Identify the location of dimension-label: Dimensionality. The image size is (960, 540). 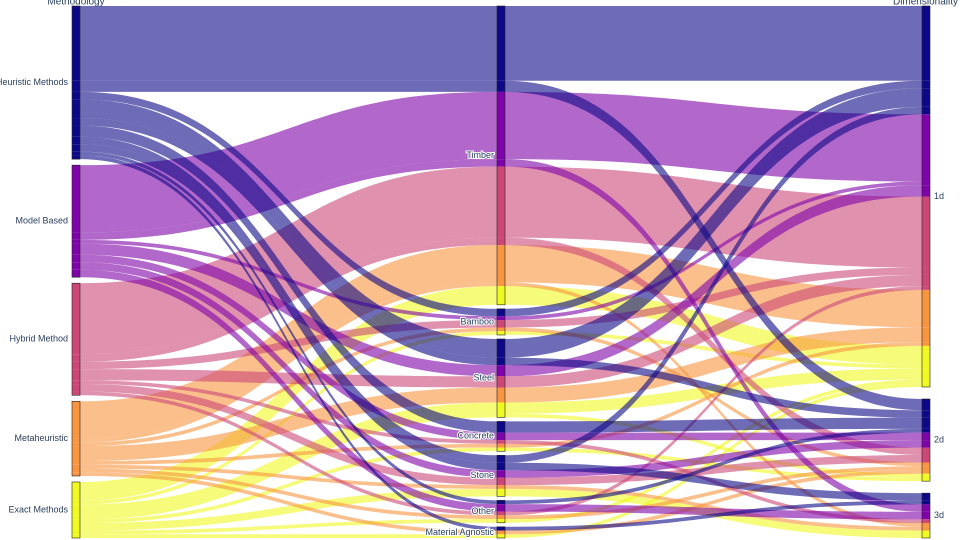
(925, 4).